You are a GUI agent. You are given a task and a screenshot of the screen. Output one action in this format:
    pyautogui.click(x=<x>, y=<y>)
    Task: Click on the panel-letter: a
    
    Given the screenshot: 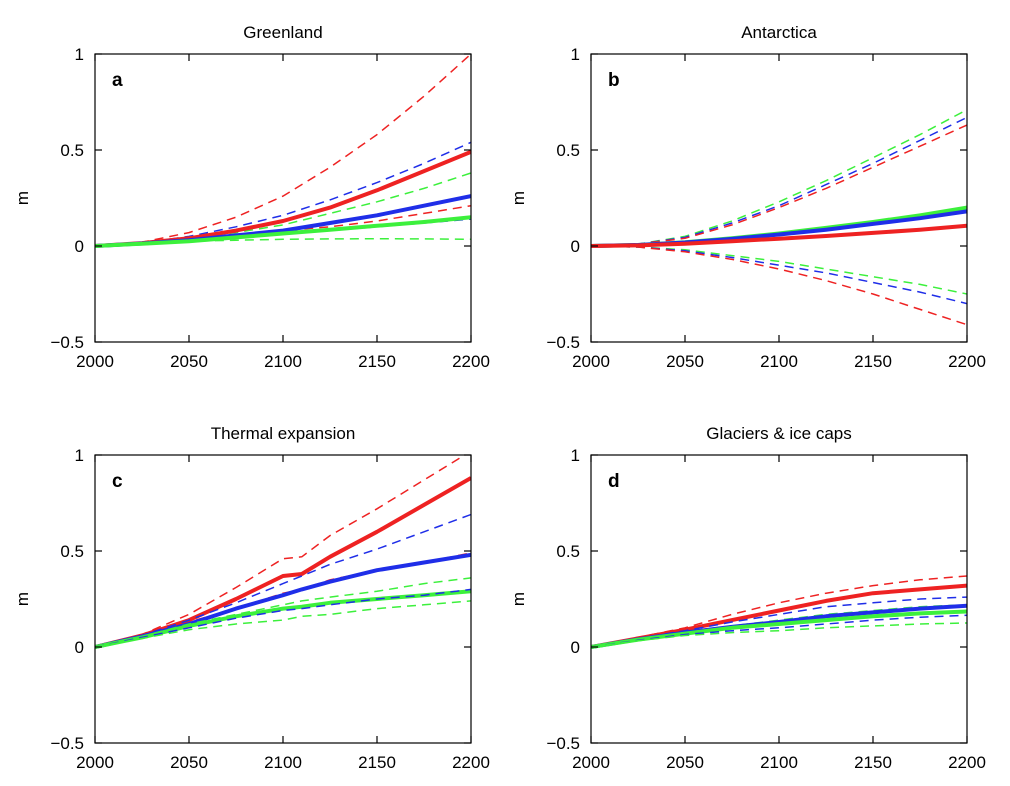 What is the action you would take?
    pyautogui.click(x=117, y=80)
    